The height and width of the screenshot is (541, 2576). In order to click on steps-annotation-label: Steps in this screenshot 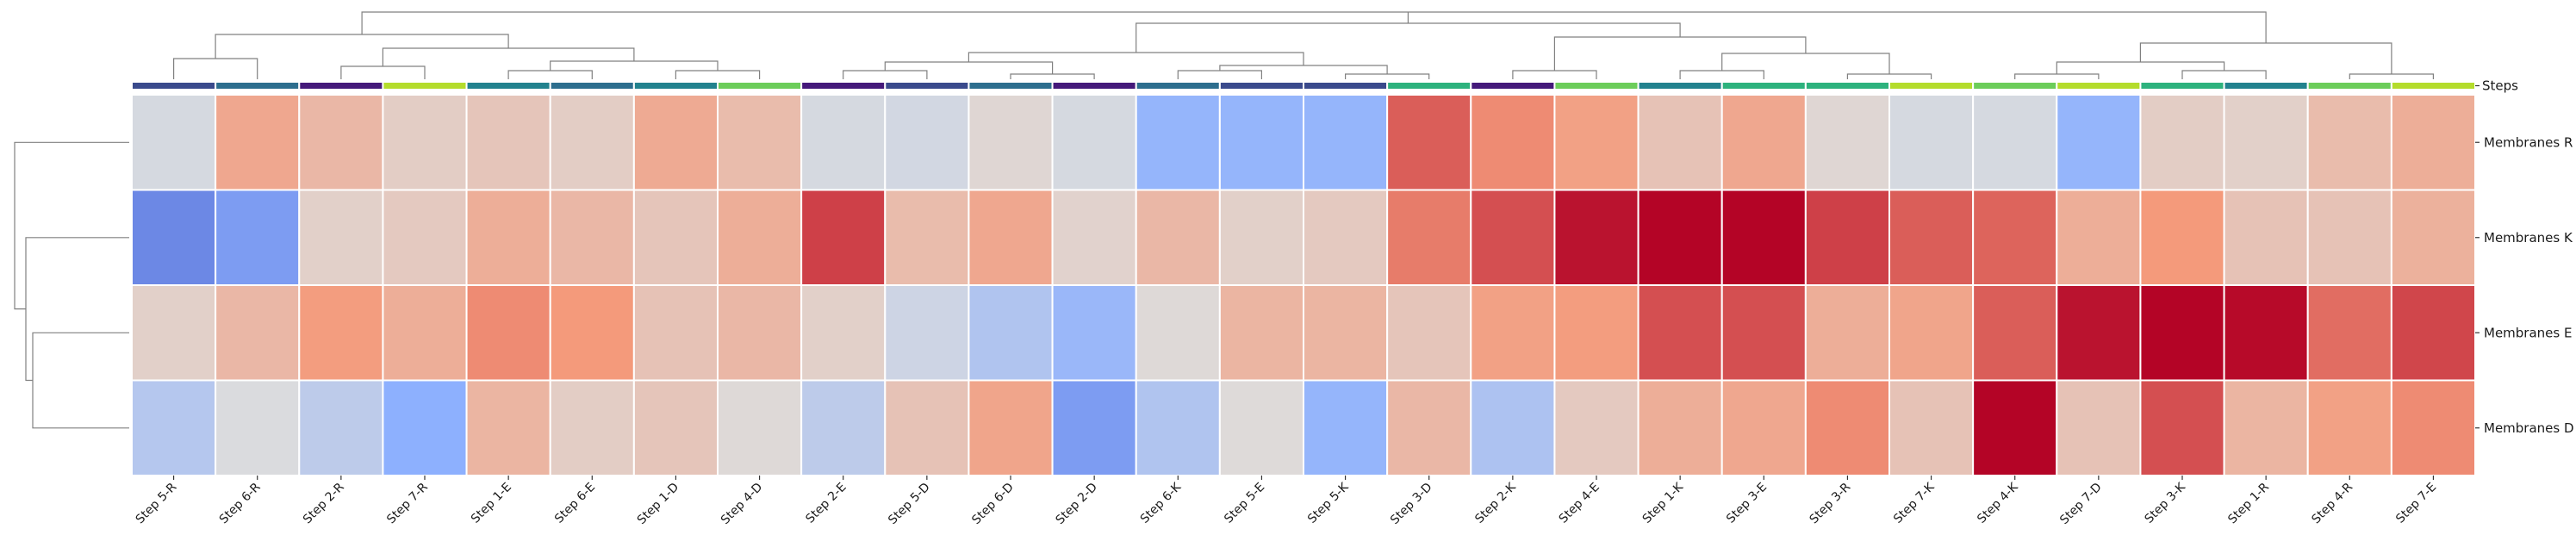, I will do `click(2500, 86)`.